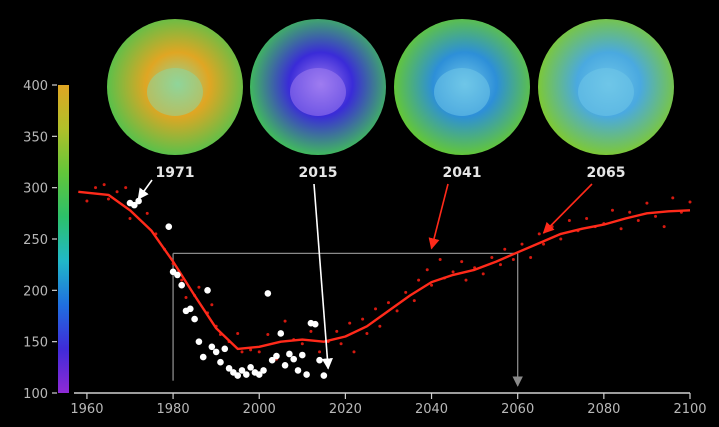 This screenshot has width=719, height=427. Describe the element at coordinates (438, 216) in the screenshot. I see `annotation-arrow-2041` at that location.